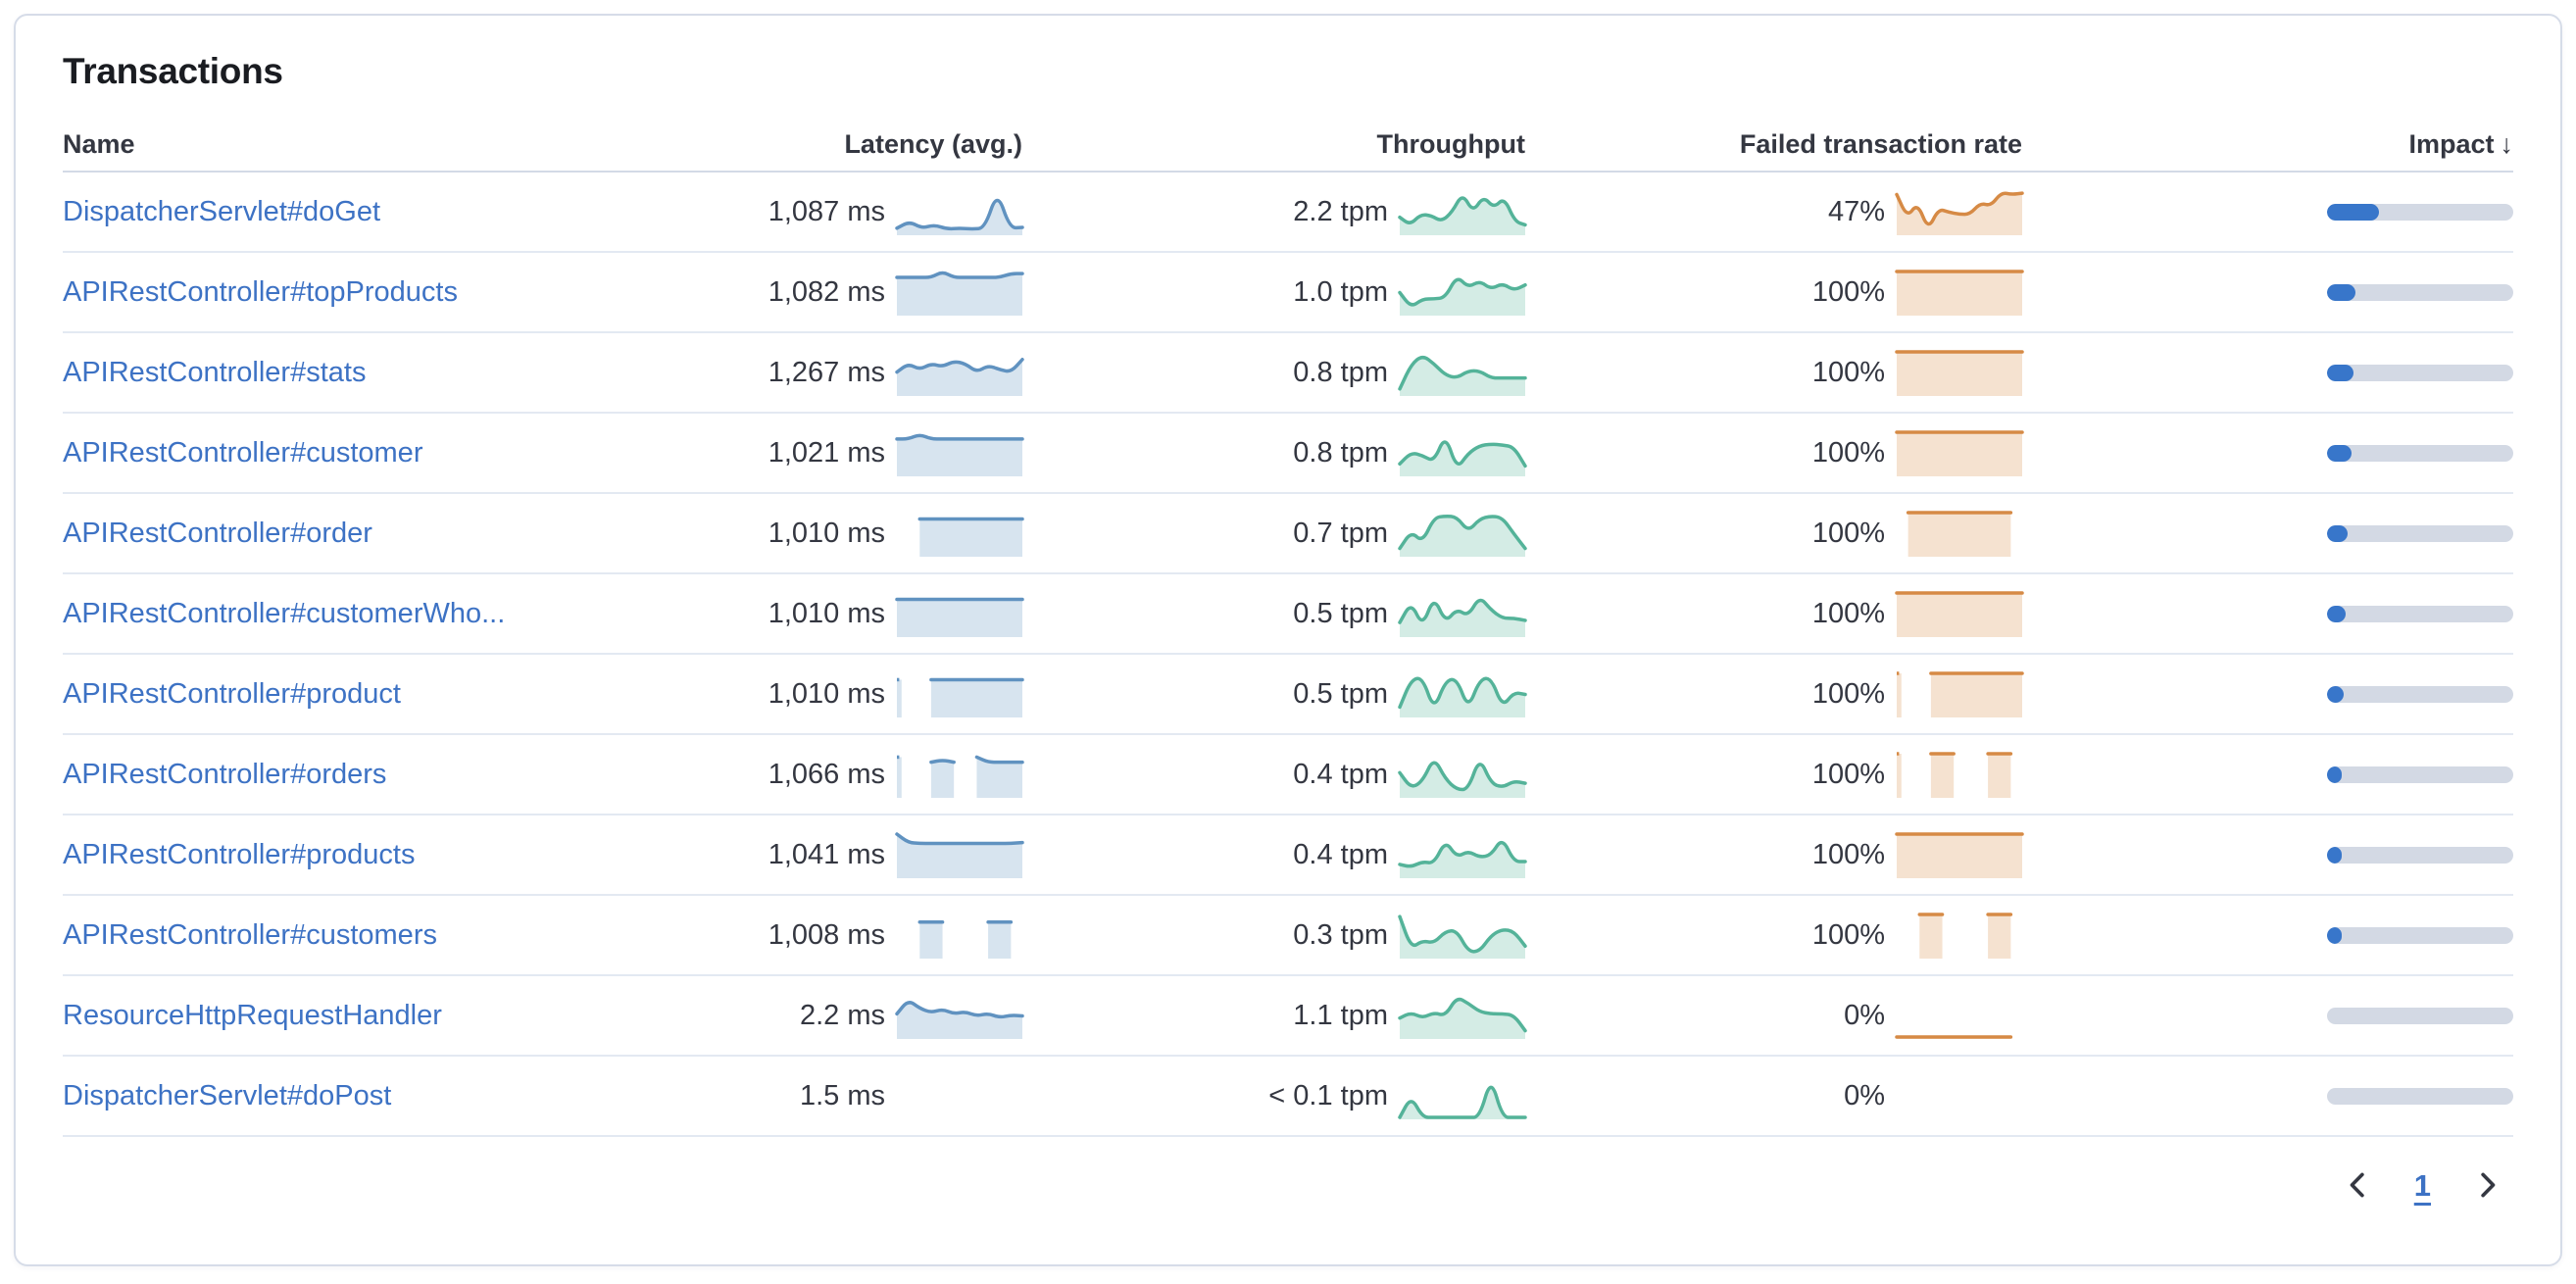 The width and height of the screenshot is (2576, 1284). I want to click on throughput-cell: 1.0 tpm, so click(1274, 292).